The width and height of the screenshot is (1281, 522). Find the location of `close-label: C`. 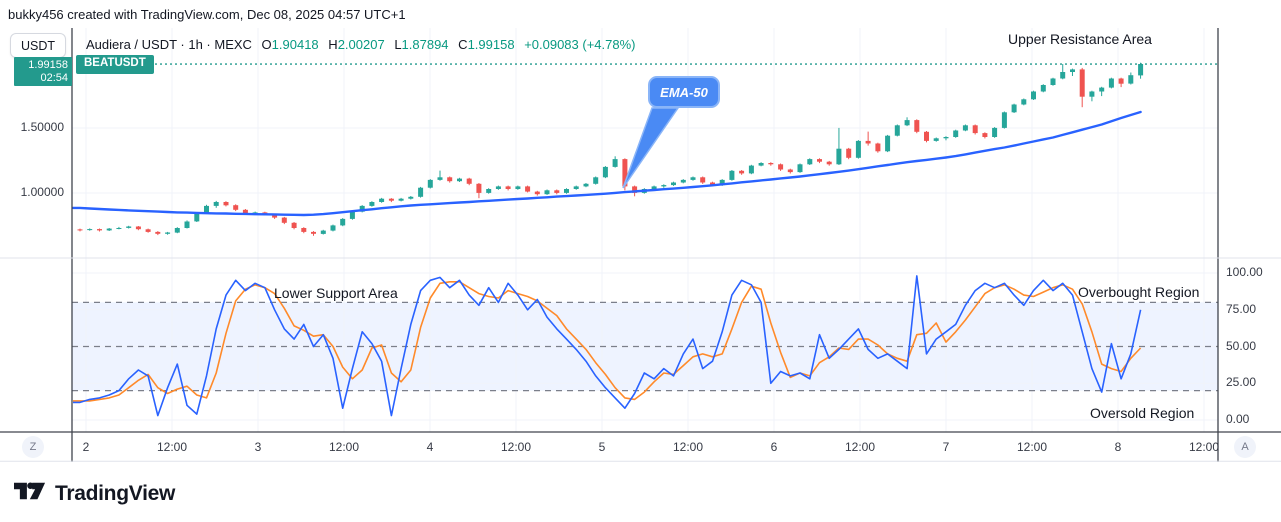

close-label: C is located at coordinates (463, 44).